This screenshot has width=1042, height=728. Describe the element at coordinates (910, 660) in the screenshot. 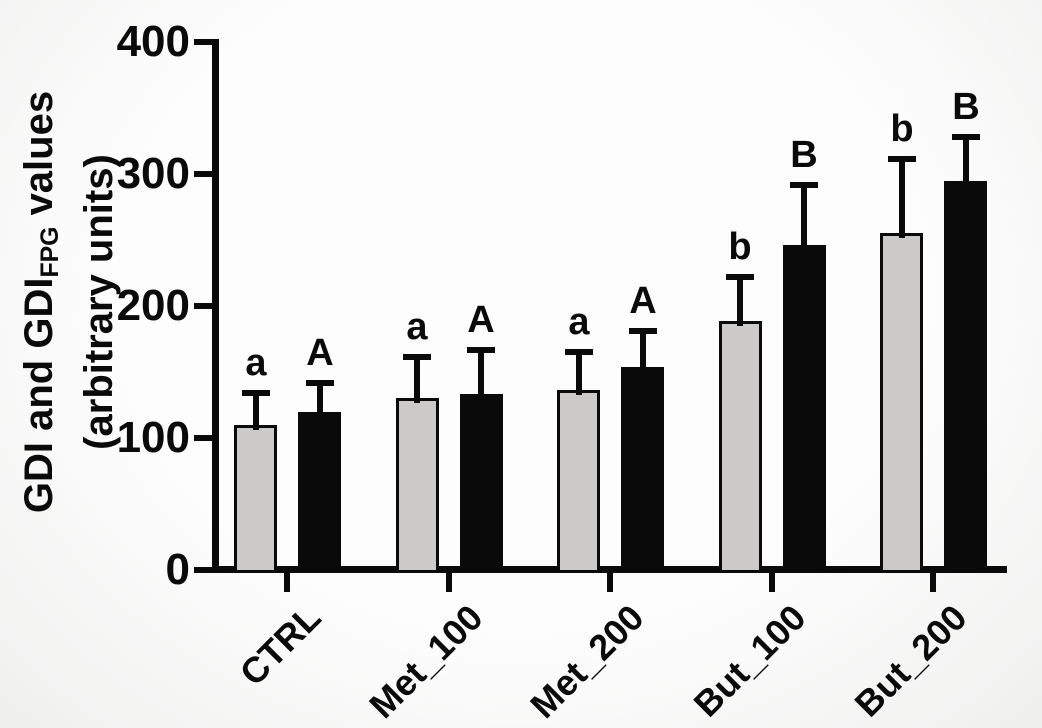

I see `x-category-label: But_200` at that location.